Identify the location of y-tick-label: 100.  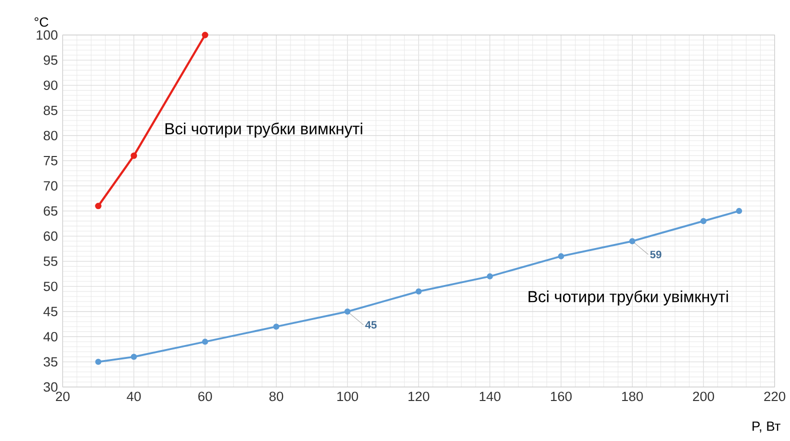
(47, 35).